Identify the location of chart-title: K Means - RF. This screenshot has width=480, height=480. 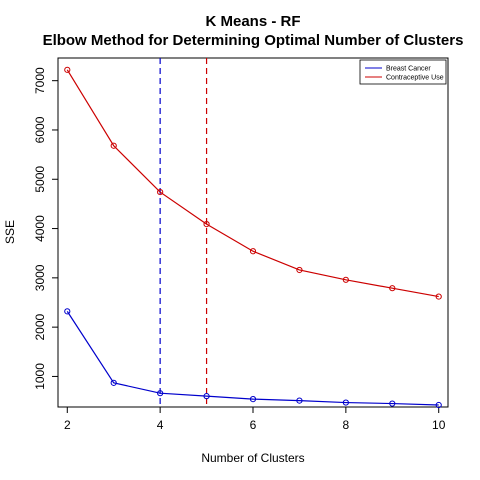
(252, 21).